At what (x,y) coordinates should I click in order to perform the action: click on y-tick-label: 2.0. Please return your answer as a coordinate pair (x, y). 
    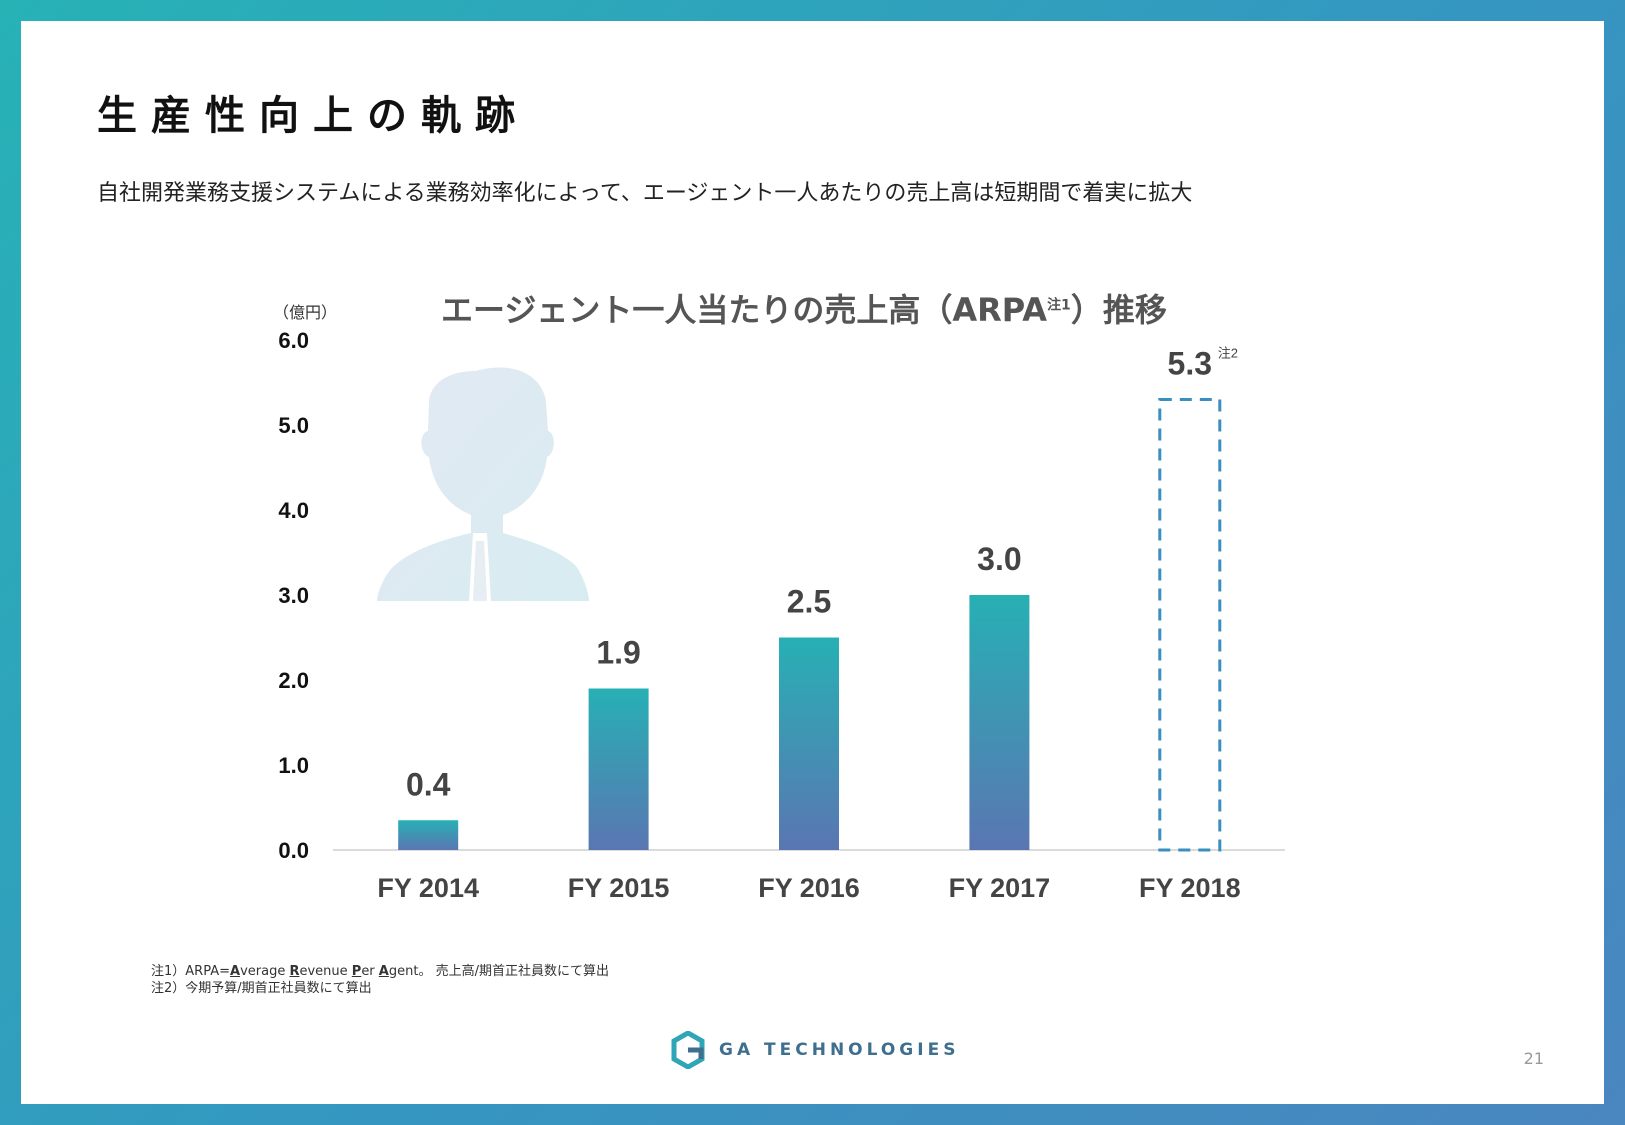
    Looking at the image, I should click on (293, 680).